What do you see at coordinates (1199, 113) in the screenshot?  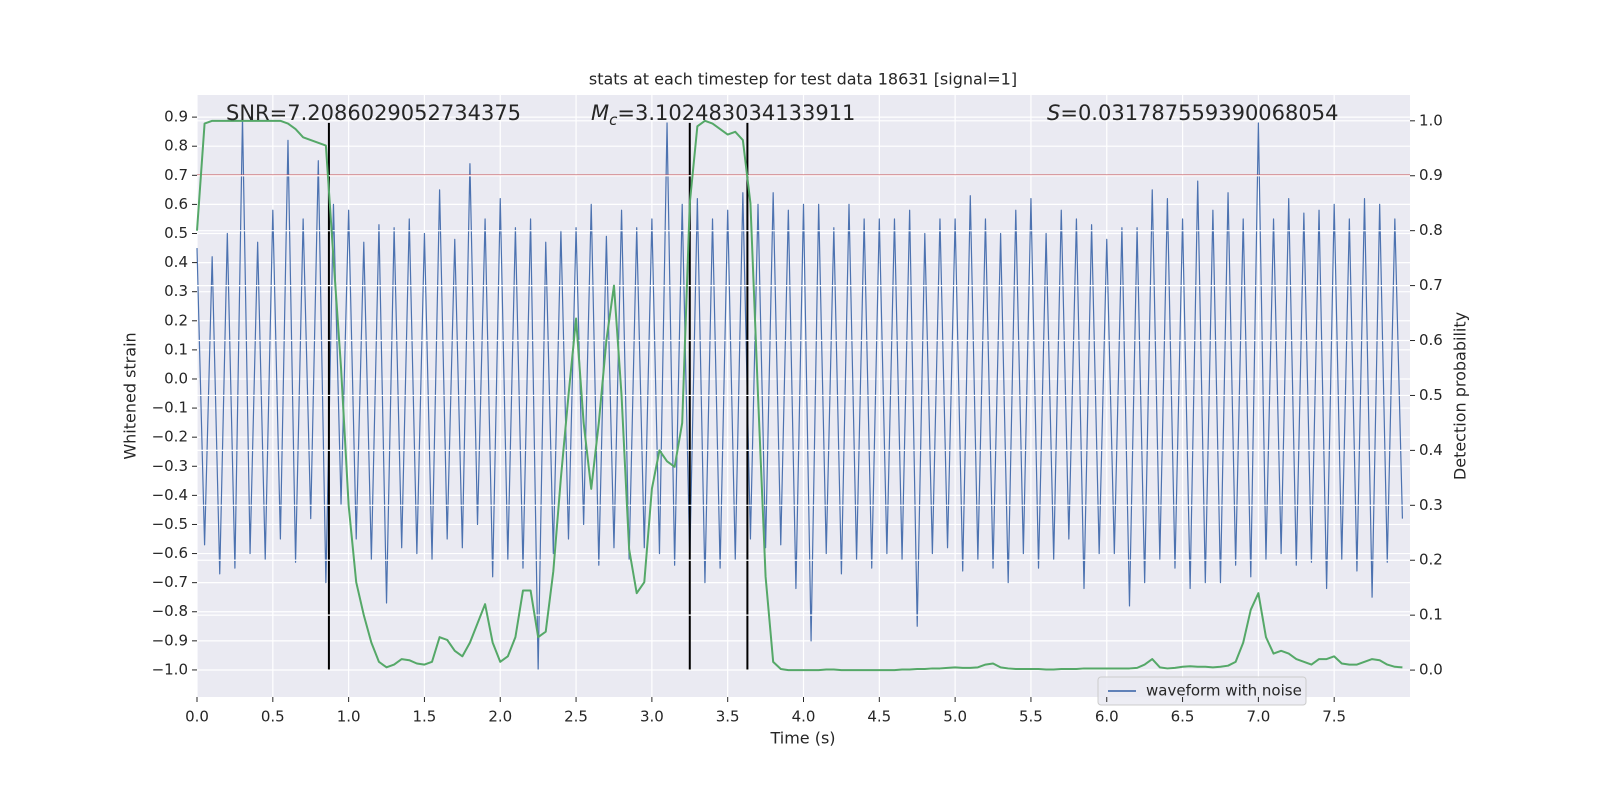 I see `annotation-text: =0.031787559390068054` at bounding box center [1199, 113].